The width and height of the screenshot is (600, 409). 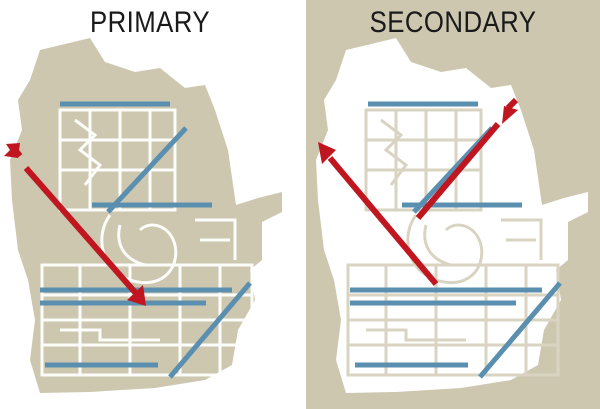 I want to click on primary-flow-line, so click(x=83, y=233).